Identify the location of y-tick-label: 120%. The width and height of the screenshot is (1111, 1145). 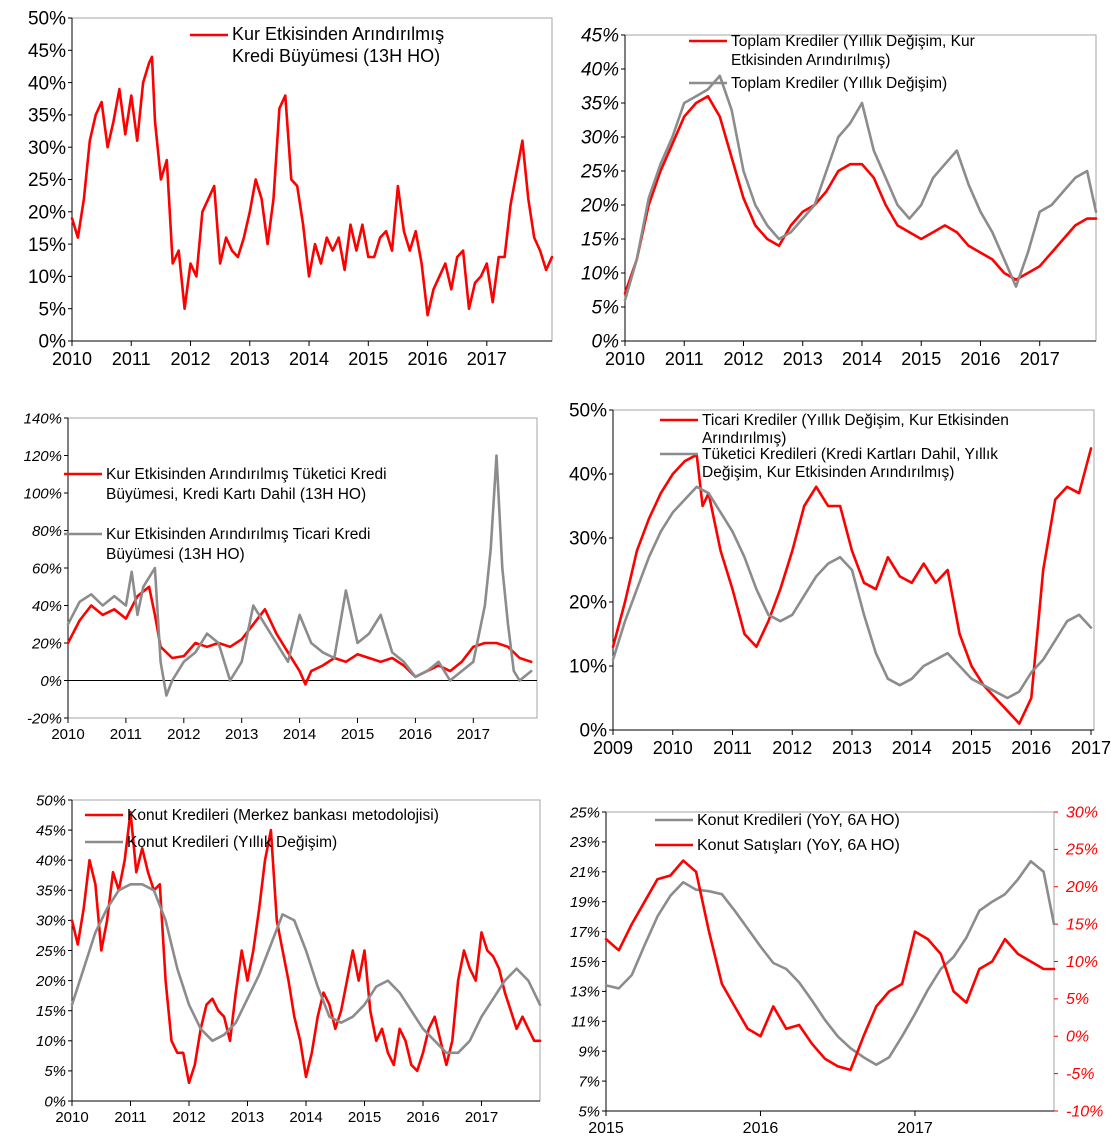
(43, 456).